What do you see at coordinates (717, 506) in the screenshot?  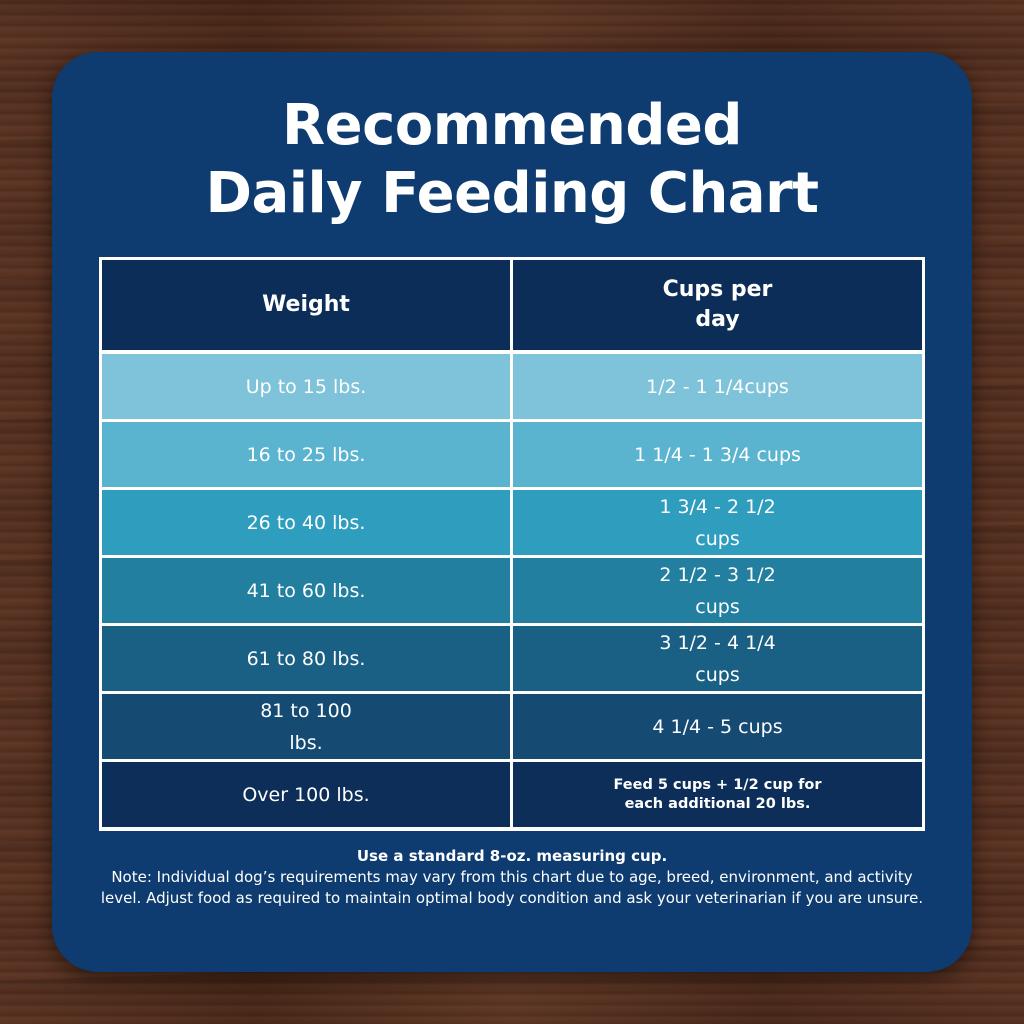 I see `cups-text-line-1: 1 3/4 - 2 1/2` at bounding box center [717, 506].